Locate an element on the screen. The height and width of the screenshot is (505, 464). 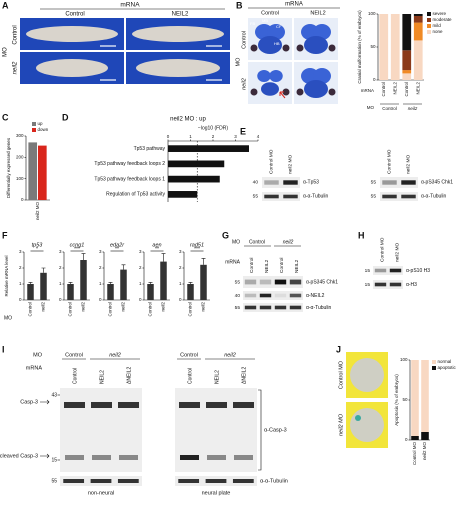
x-tick-label: 0 is located at coordinates (168, 136).